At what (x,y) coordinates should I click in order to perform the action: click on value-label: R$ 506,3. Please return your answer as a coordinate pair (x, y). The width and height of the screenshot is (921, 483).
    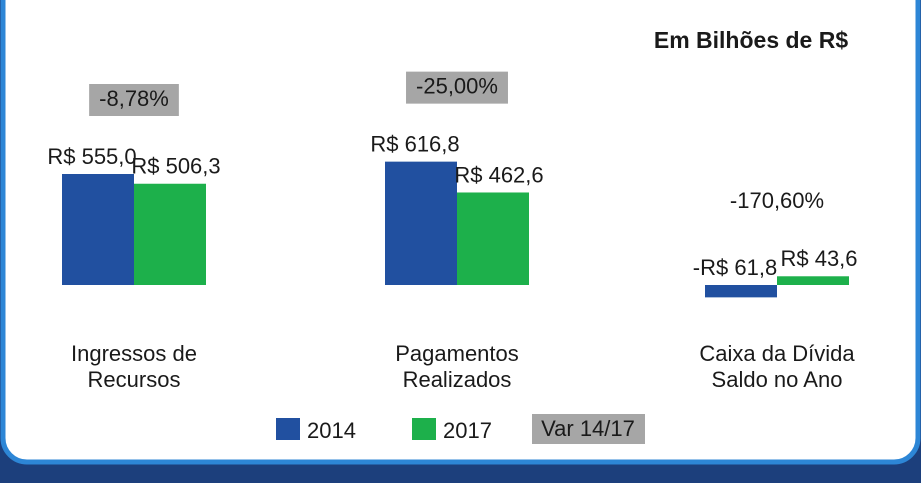
    Looking at the image, I should click on (175, 166).